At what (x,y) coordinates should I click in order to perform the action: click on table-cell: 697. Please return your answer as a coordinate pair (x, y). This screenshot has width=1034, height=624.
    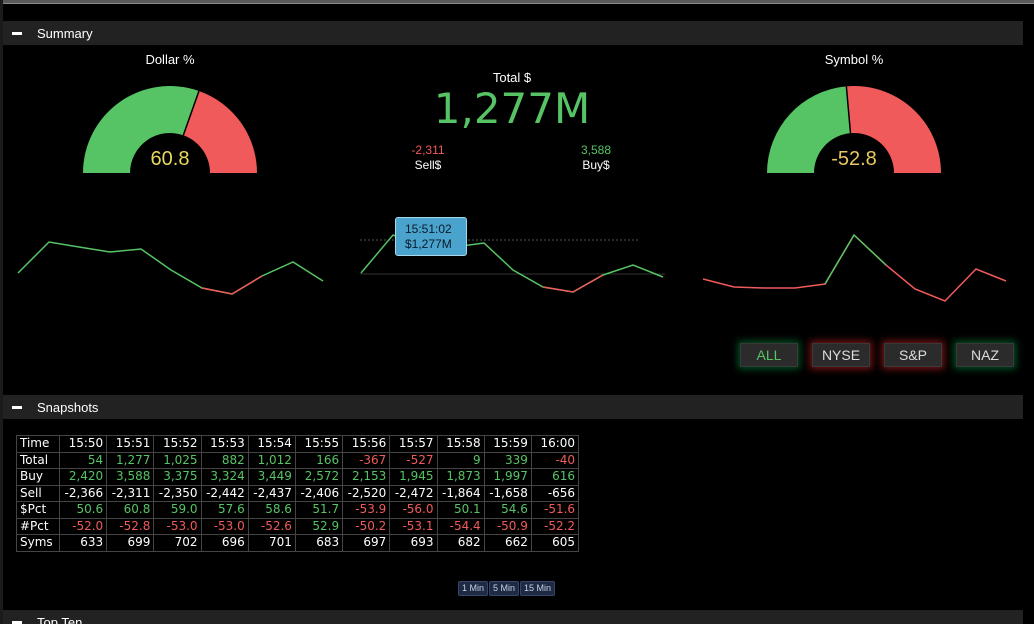
    Looking at the image, I should click on (366, 543).